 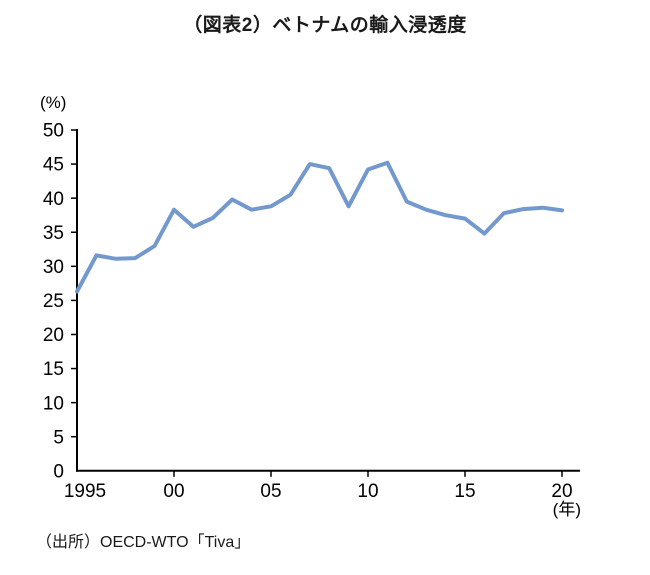 I want to click on x-axis-tick-label: 15, so click(x=464, y=491).